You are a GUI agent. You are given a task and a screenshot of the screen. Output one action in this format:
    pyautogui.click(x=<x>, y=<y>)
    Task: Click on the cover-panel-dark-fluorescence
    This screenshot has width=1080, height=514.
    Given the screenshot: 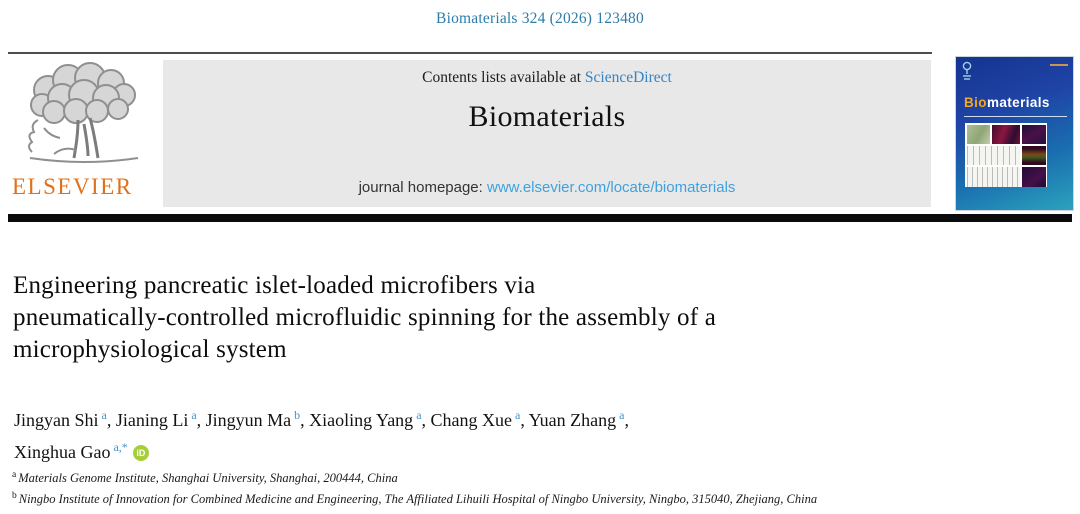 What is the action you would take?
    pyautogui.click(x=1033, y=177)
    